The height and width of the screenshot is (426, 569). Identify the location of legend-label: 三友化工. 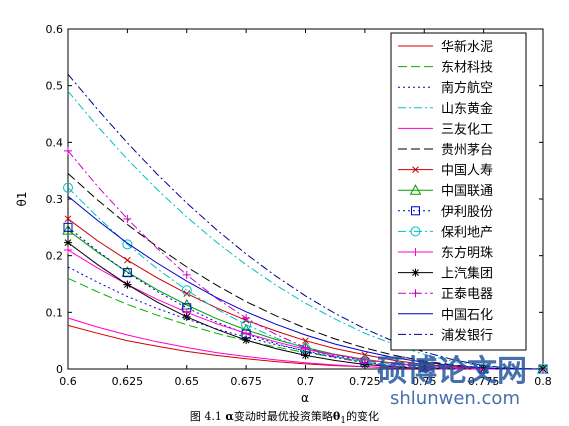
(467, 129).